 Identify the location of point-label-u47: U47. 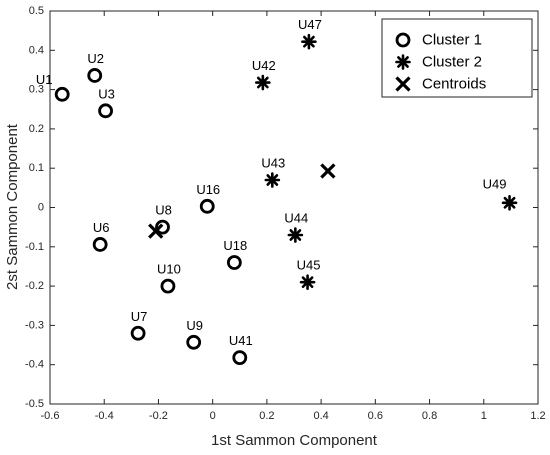
(310, 24).